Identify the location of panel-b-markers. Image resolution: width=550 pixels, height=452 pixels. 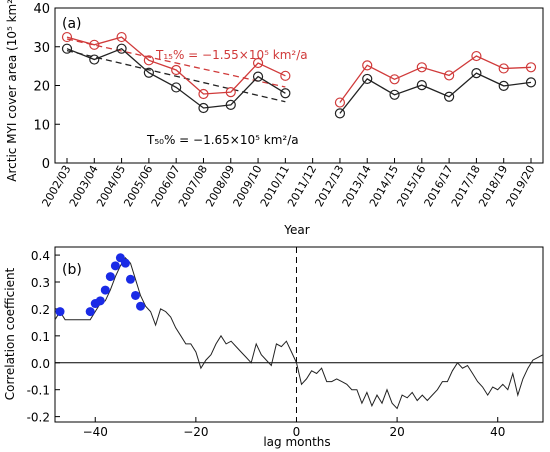
(100, 285).